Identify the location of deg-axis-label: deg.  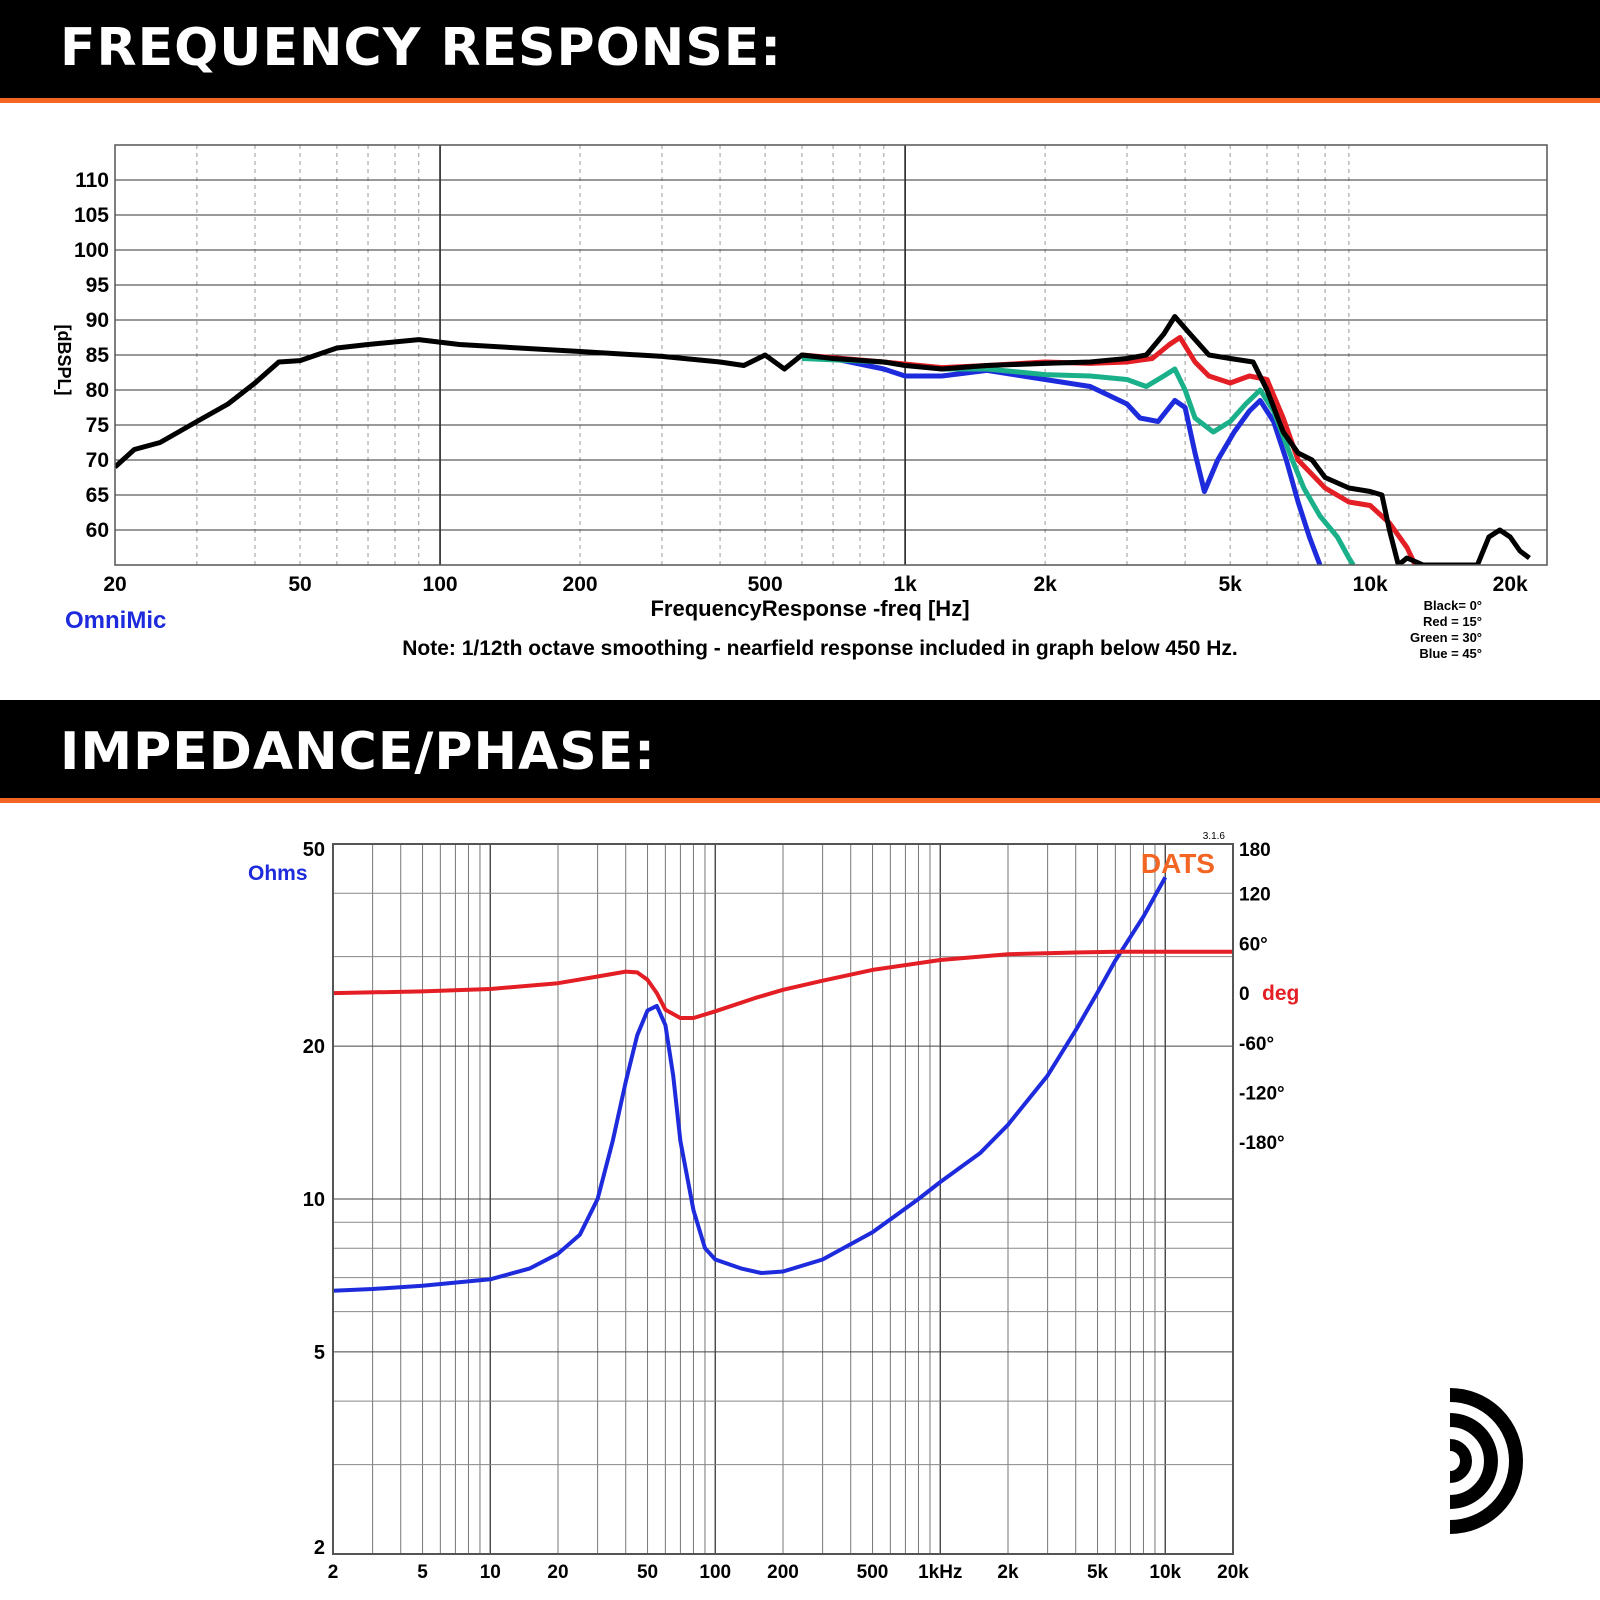
(1280, 993).